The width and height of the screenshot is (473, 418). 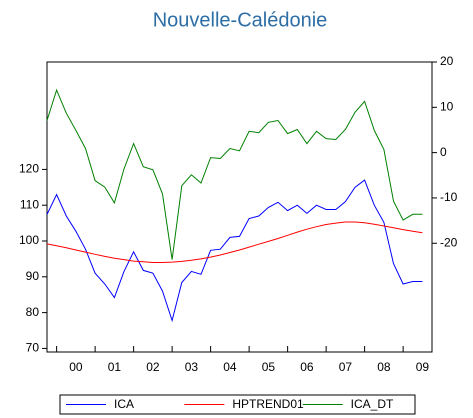 What do you see at coordinates (443, 152) in the screenshot?
I see `y2-tick-label: 0` at bounding box center [443, 152].